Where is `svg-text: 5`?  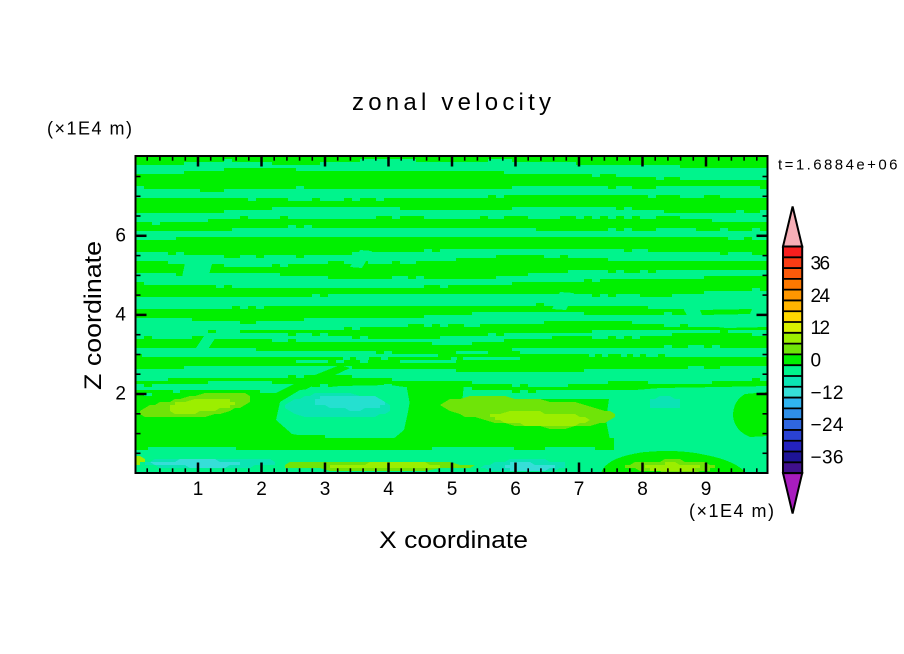
svg-text: 5 is located at coordinates (452, 489).